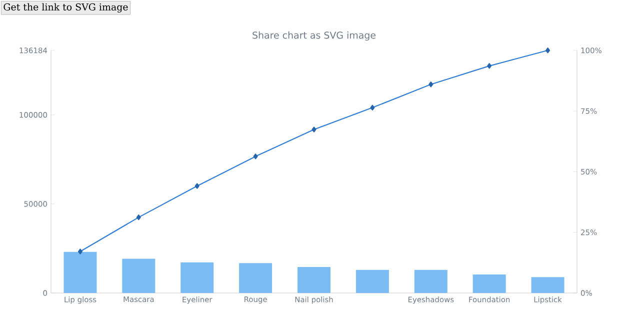 This screenshot has height=322, width=620. Describe the element at coordinates (66, 7) in the screenshot. I see `text: Get the link to SVG image` at that location.